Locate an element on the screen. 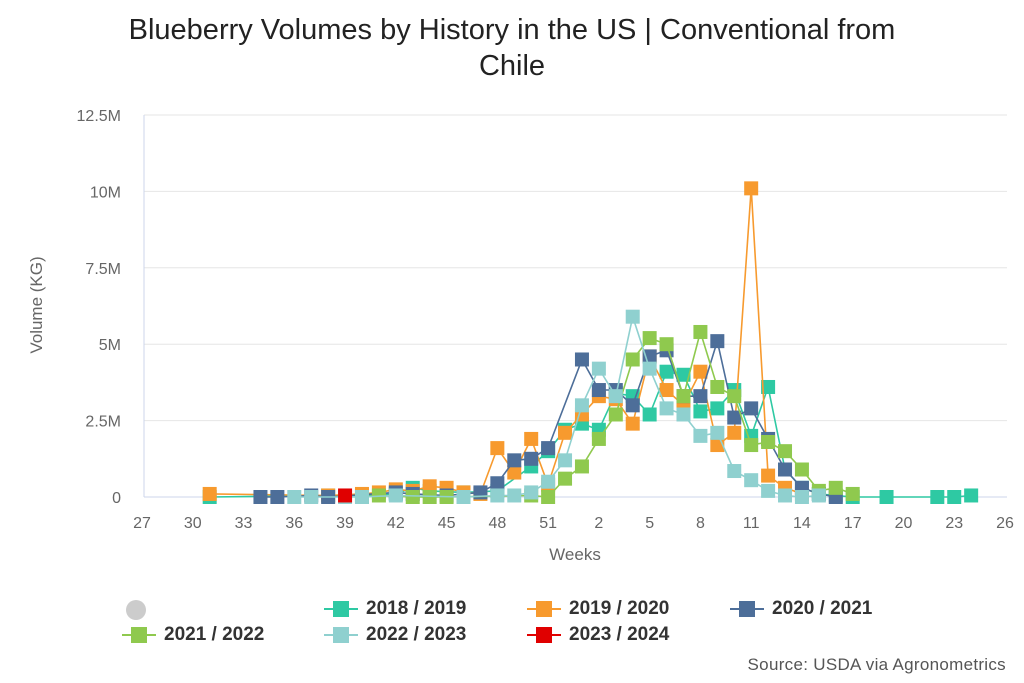 The width and height of the screenshot is (1024, 683). legend-label: 2020 / 2021 is located at coordinates (822, 608).